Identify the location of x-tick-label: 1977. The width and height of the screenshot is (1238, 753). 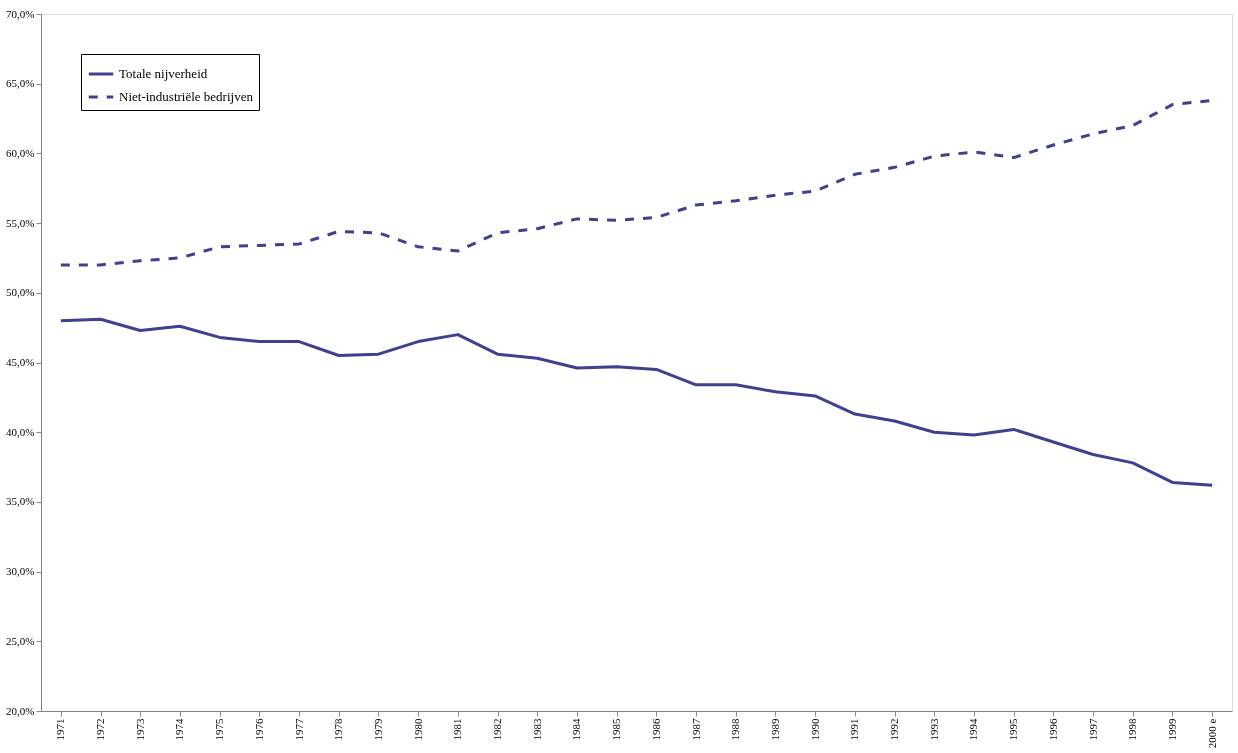
(298, 729).